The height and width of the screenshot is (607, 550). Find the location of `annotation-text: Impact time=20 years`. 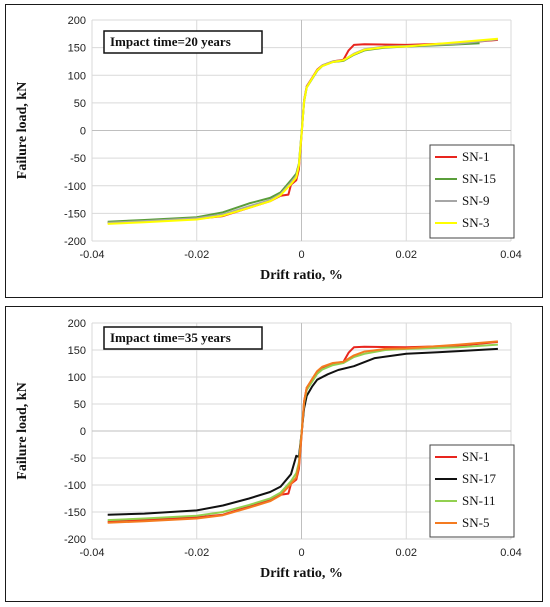

annotation-text: Impact time=20 years is located at coordinates (170, 41).